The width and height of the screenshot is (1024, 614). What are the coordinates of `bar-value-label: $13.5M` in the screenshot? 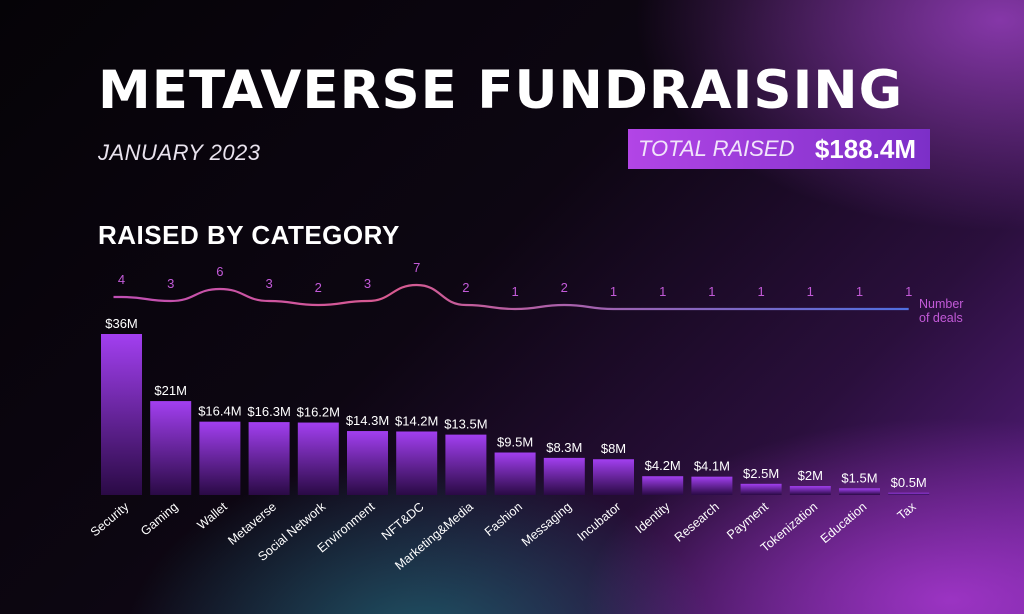 It's located at (465, 424).